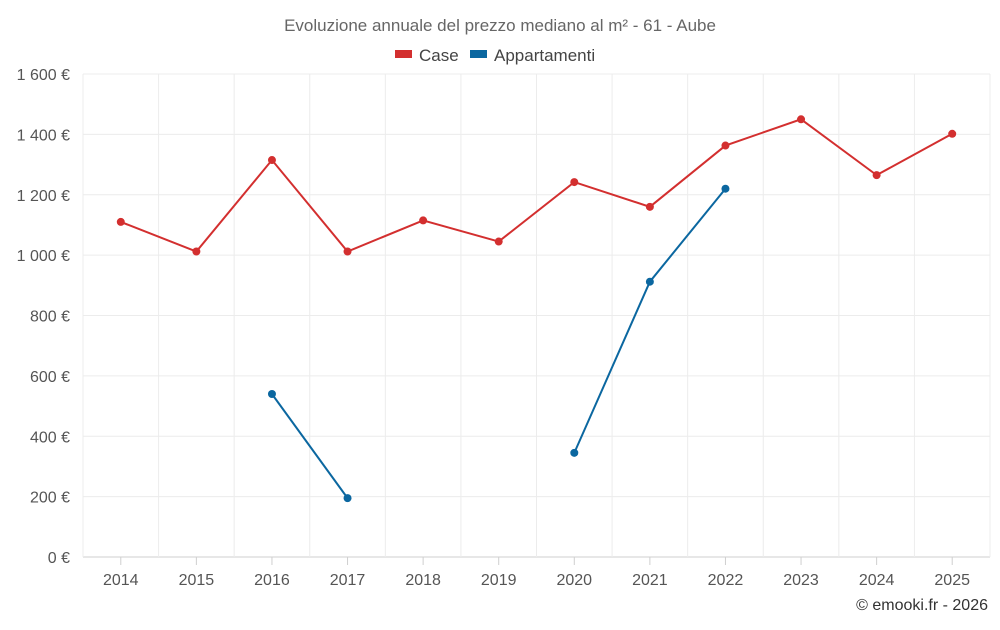 This screenshot has height=630, width=1000. I want to click on y-tick-label: 0 €, so click(59, 558).